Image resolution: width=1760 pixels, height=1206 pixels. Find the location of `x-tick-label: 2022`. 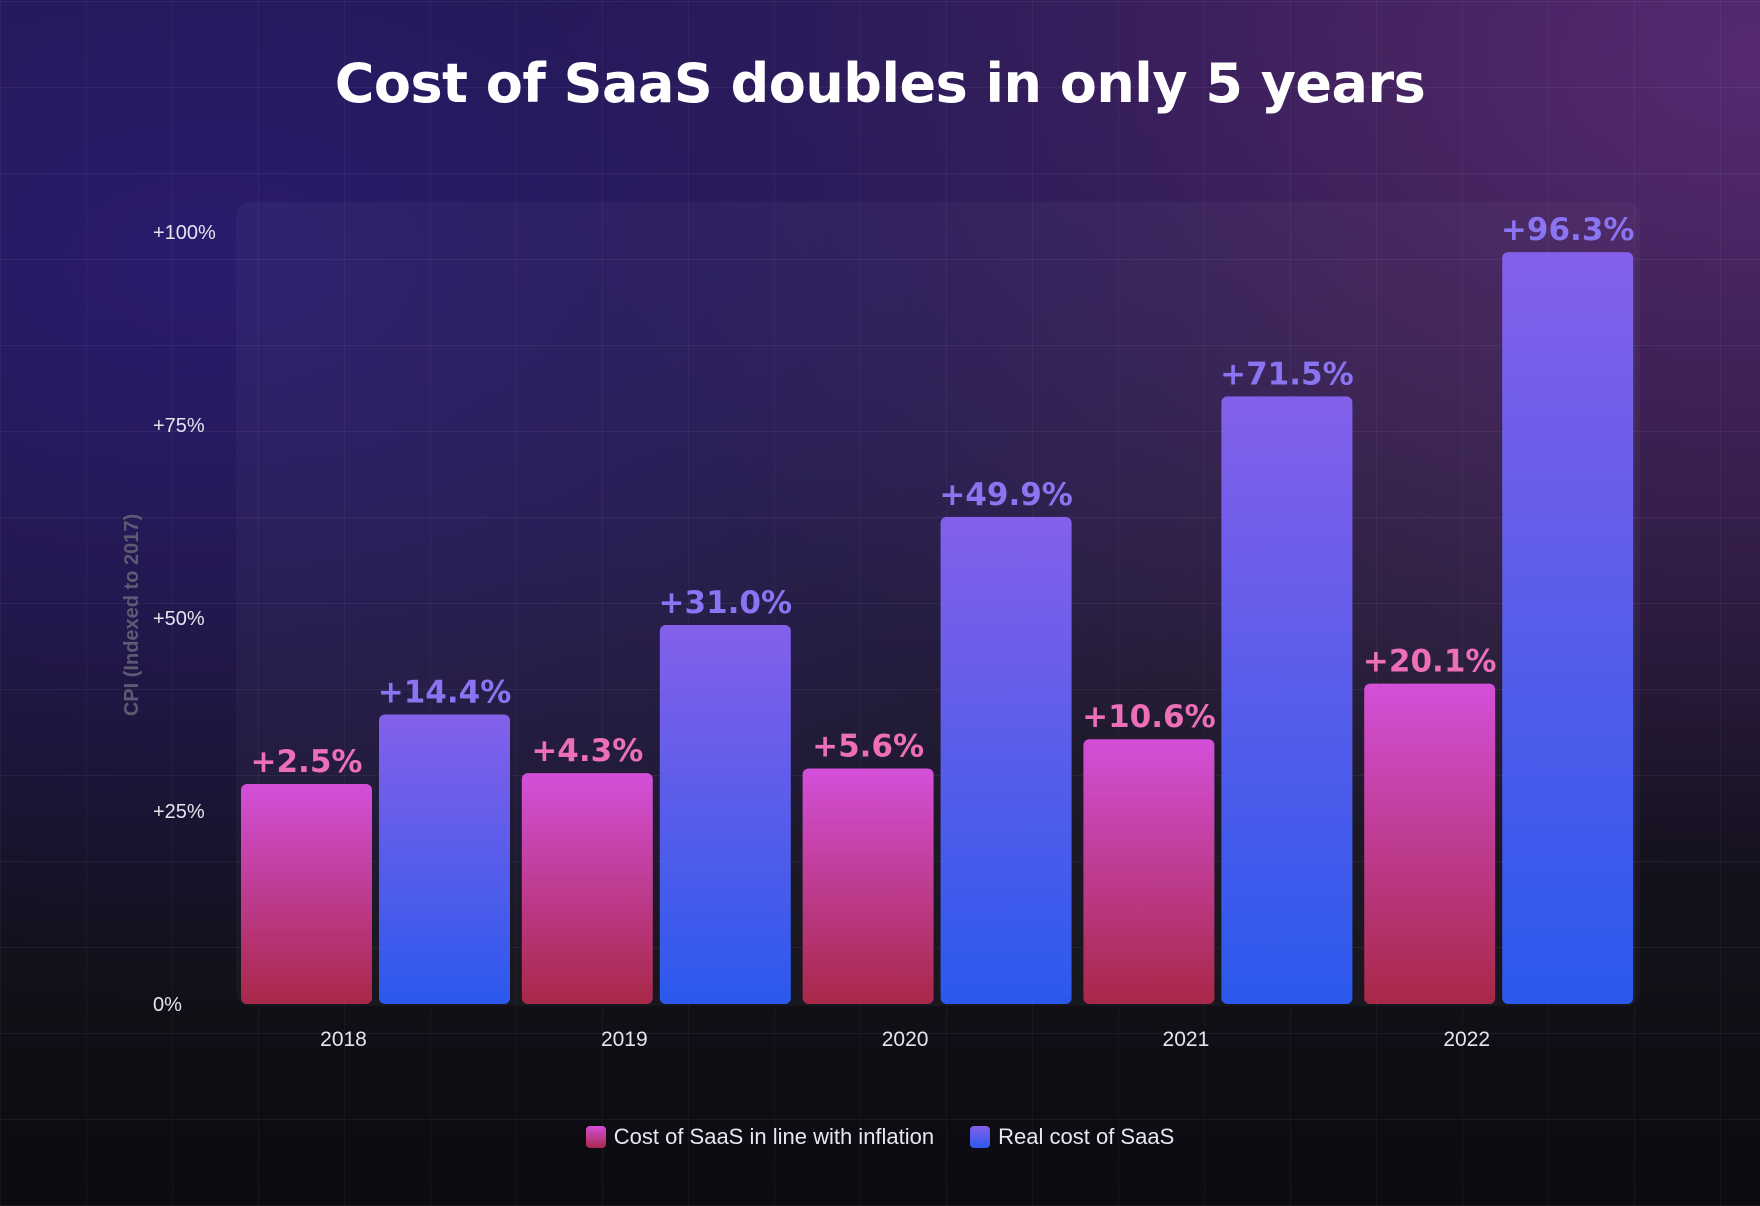

x-tick-label: 2022 is located at coordinates (1466, 1039).